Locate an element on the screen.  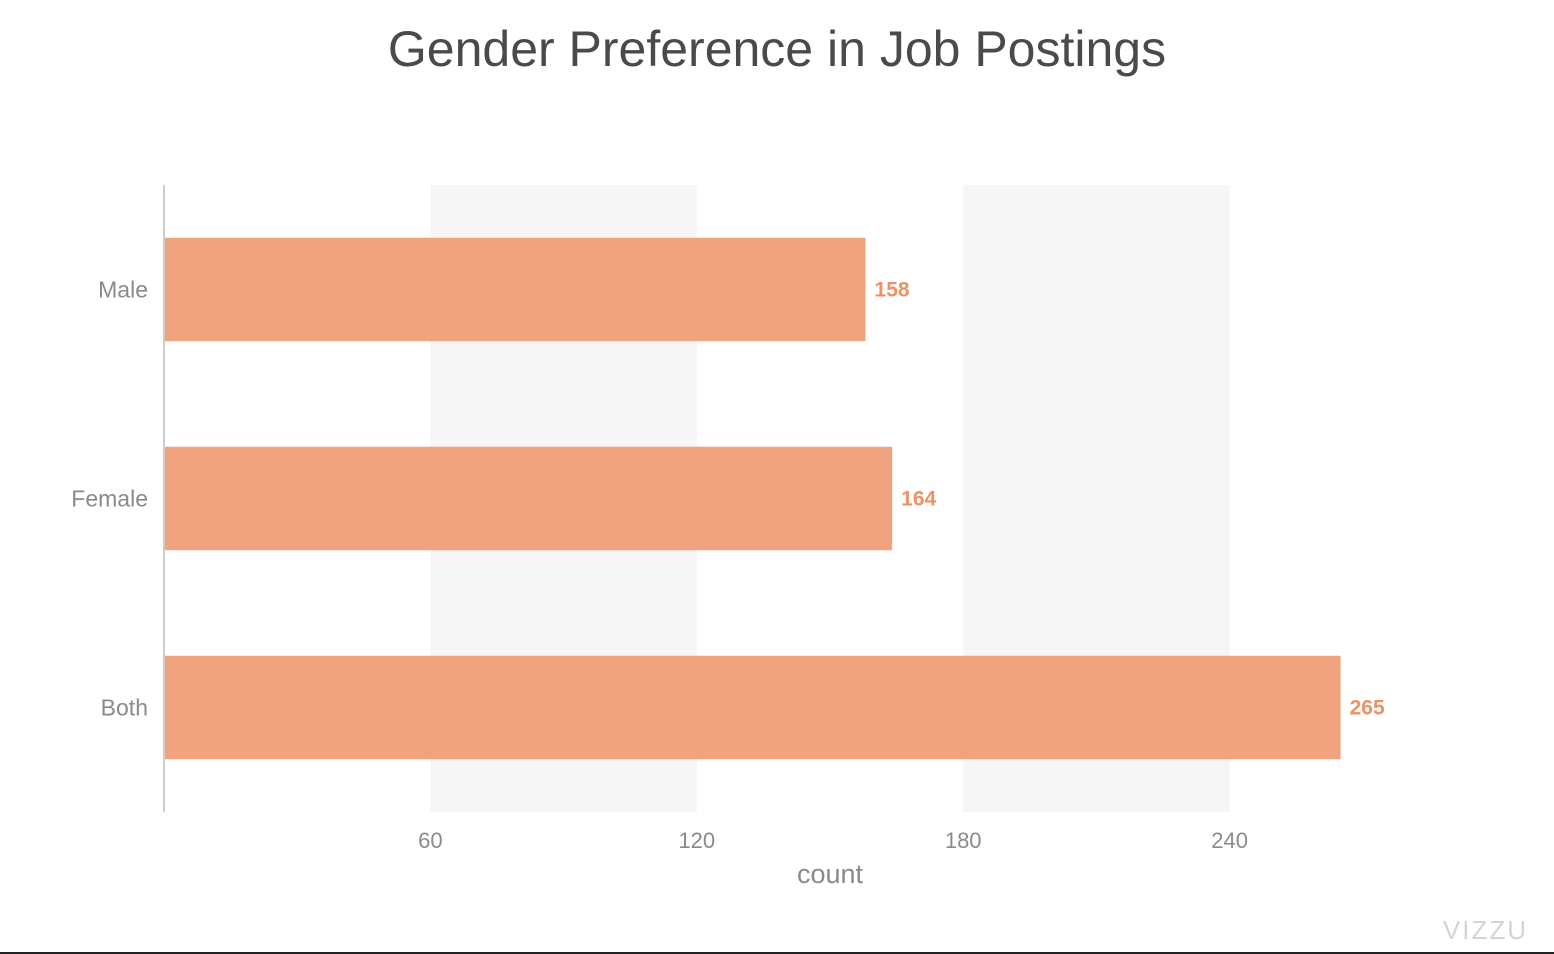
x-tick-label: 60 is located at coordinates (430, 840).